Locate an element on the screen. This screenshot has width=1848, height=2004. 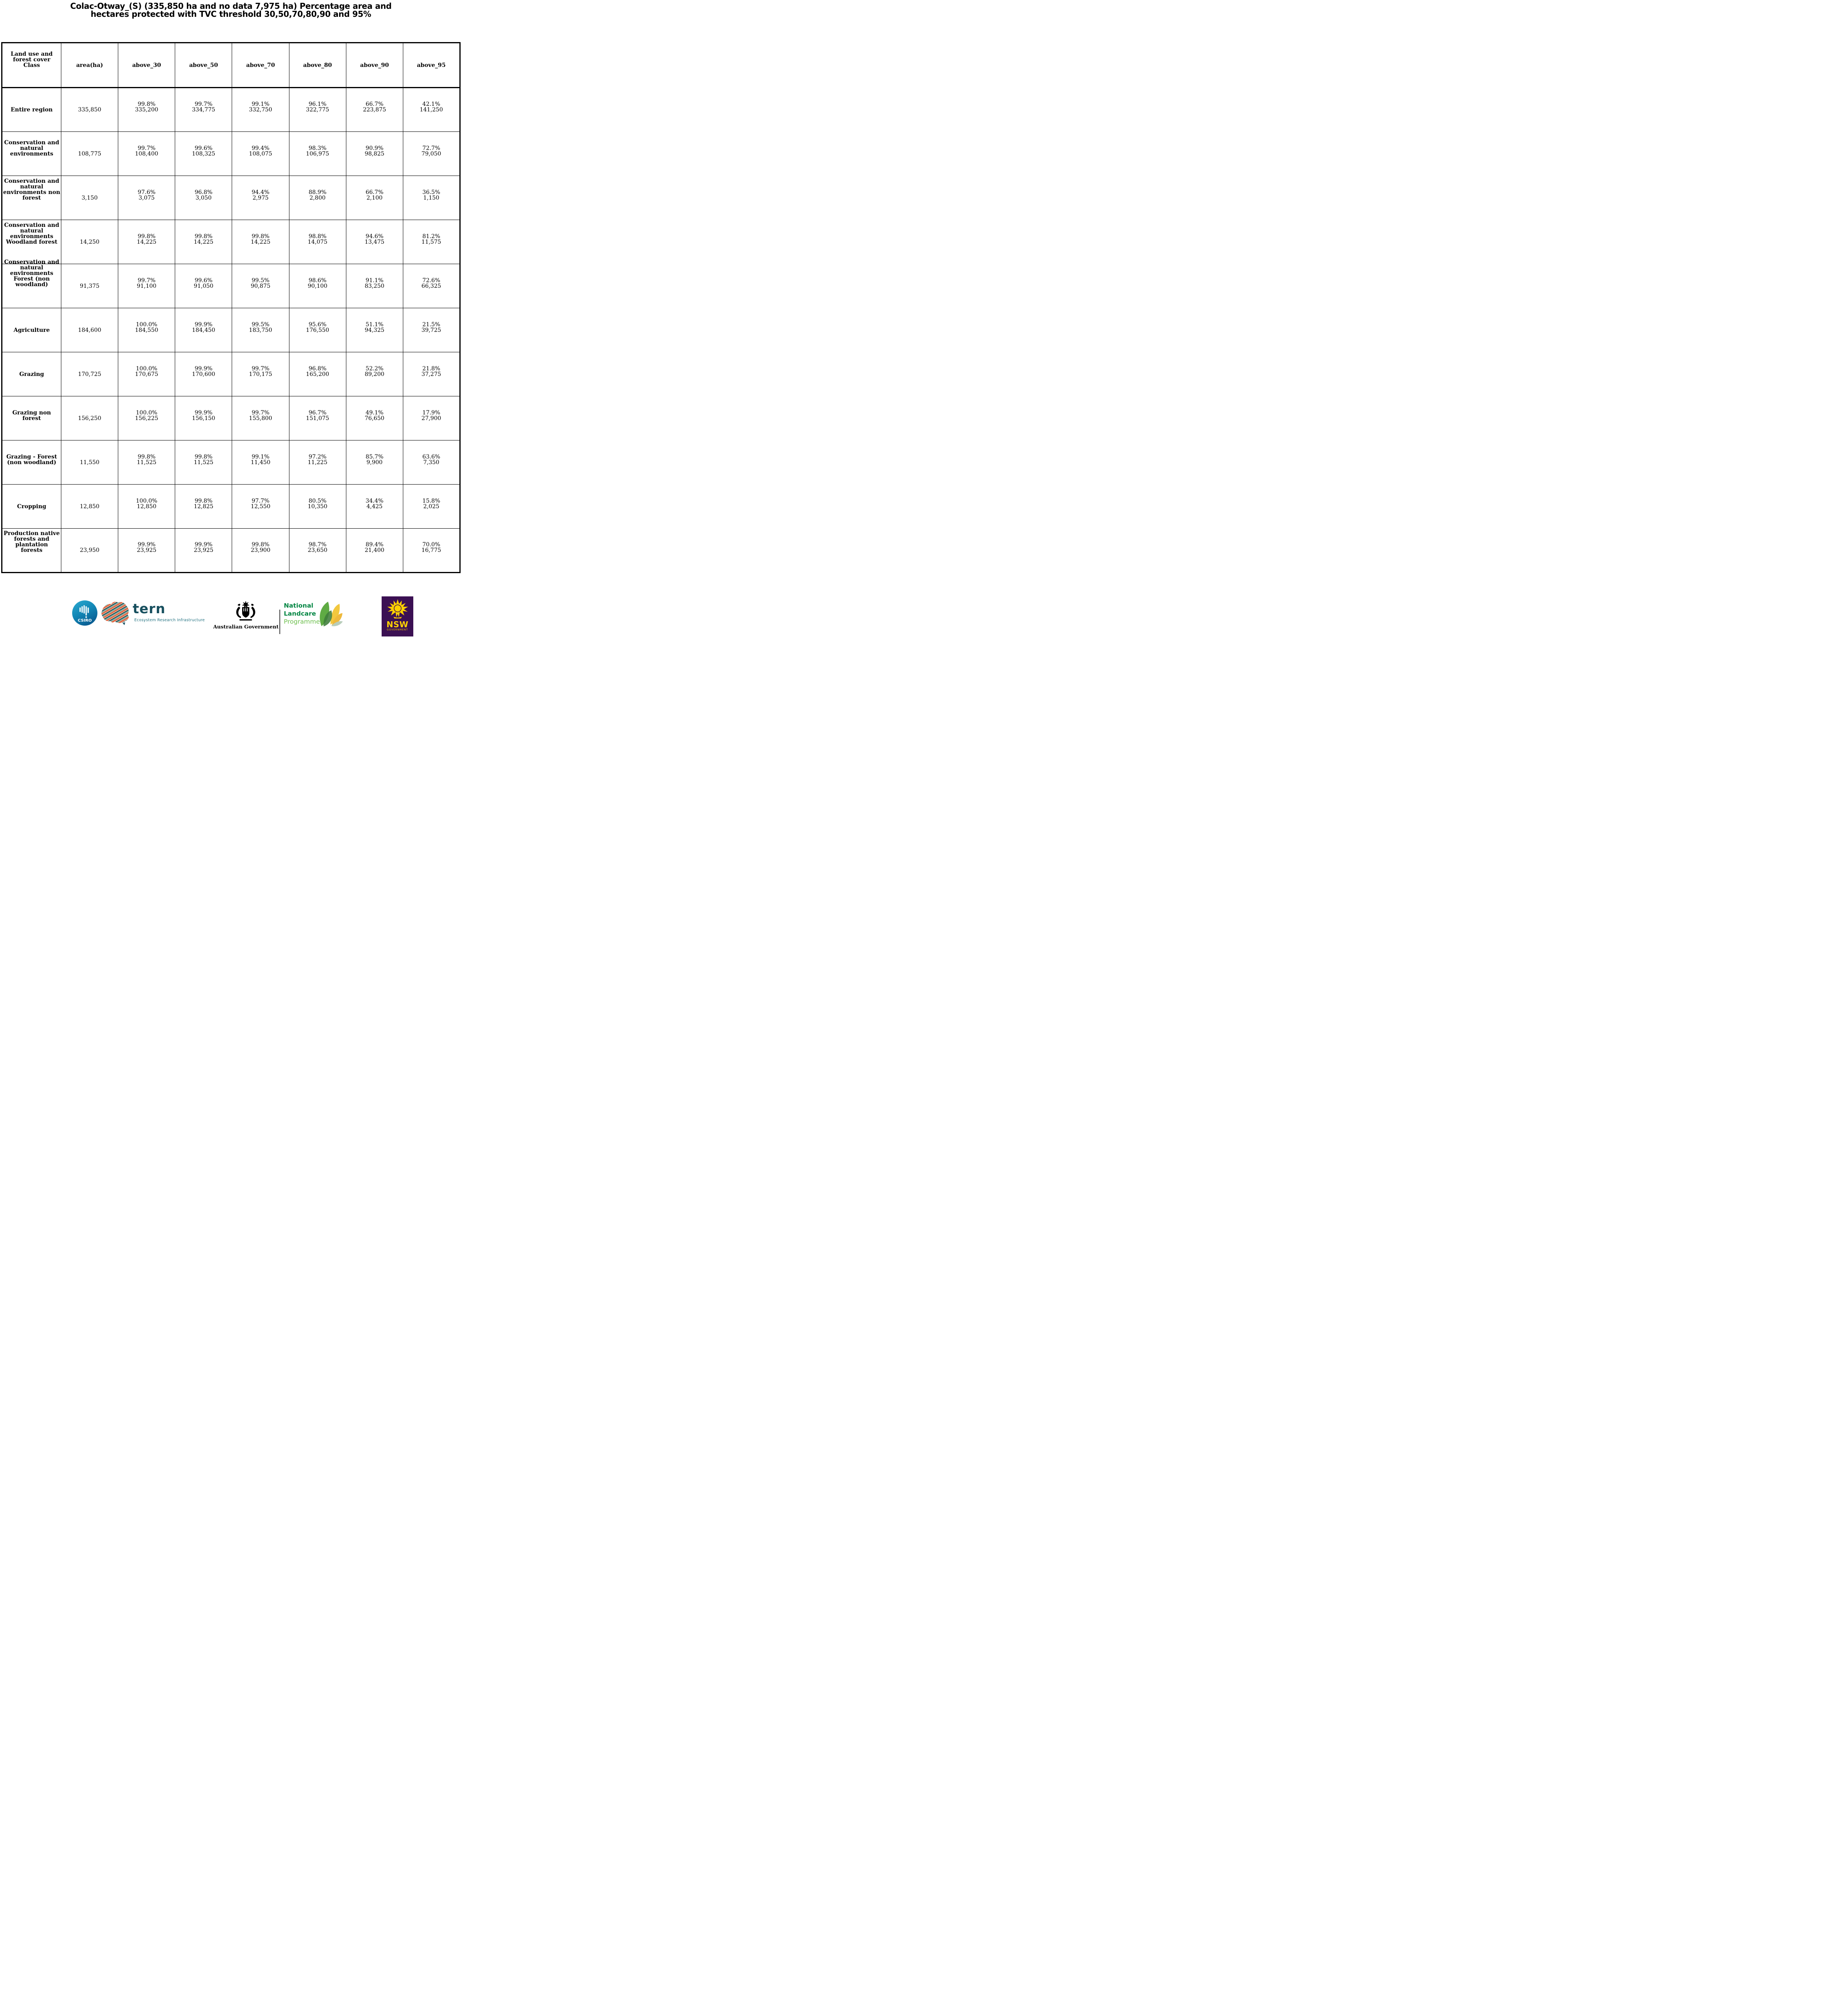
cell-area-ha: 12,850 is located at coordinates (90, 507).